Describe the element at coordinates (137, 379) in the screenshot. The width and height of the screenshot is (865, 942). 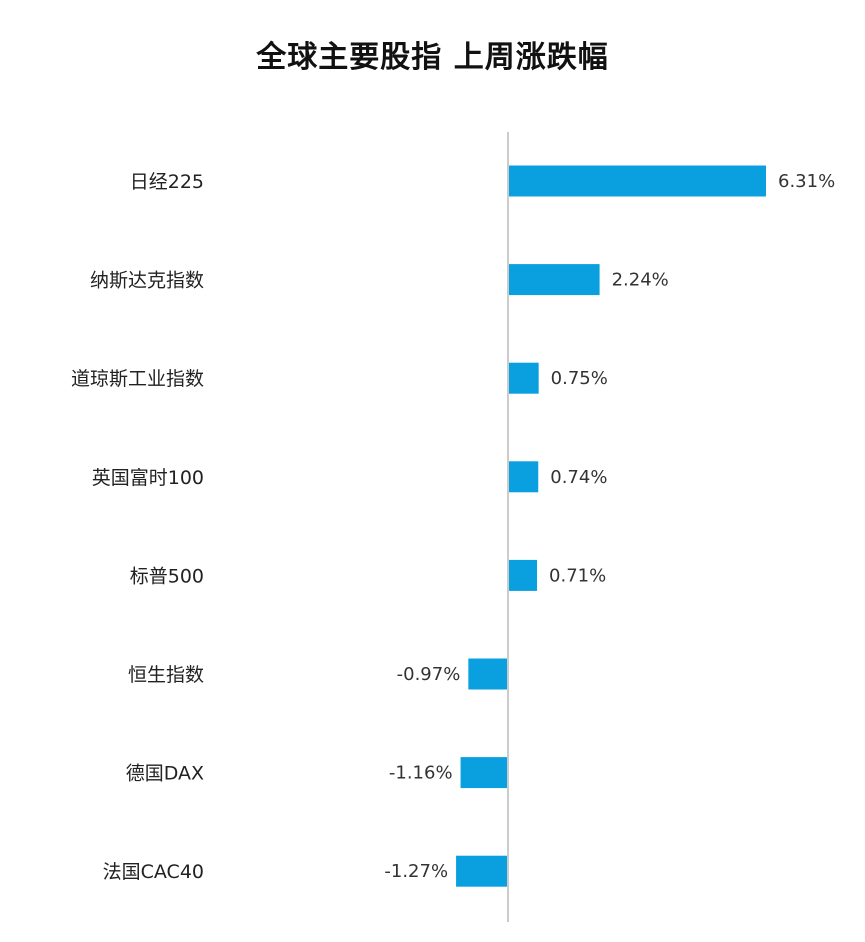
I see `category-label: 道琼斯工业指数` at that location.